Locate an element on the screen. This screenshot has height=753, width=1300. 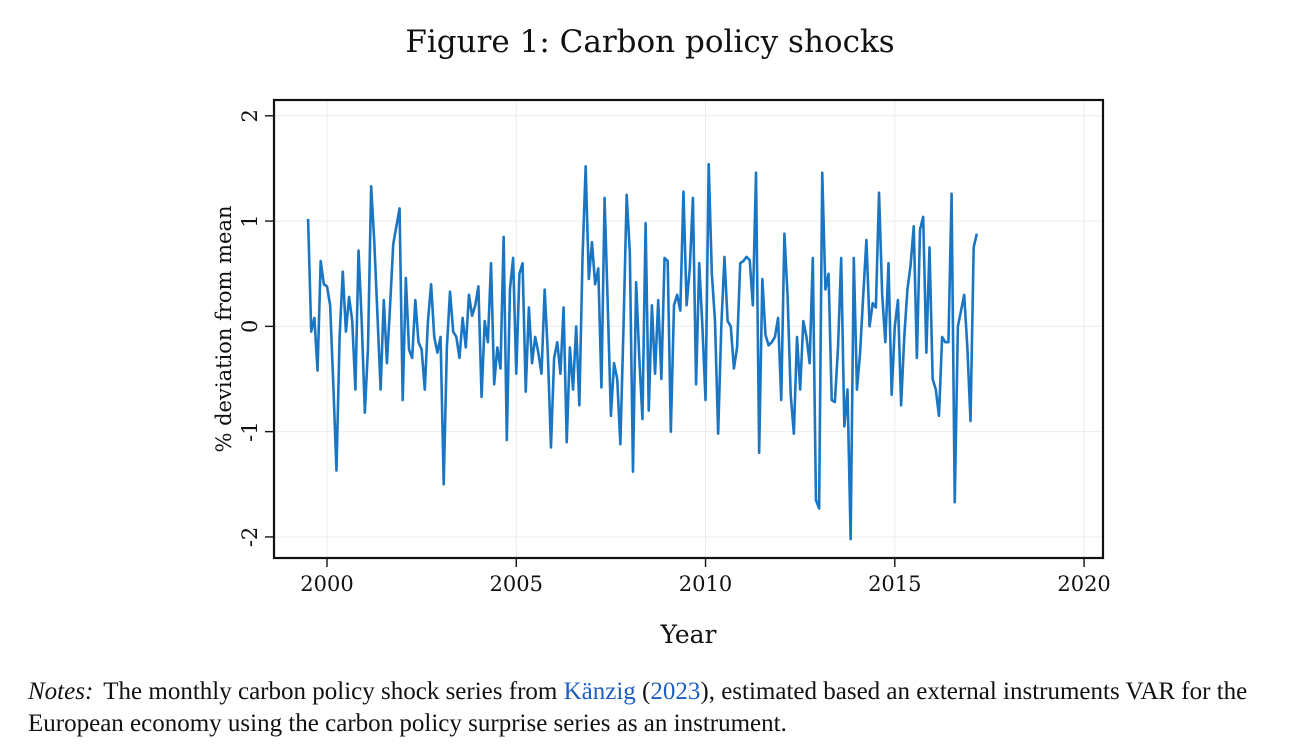
citation-author-link: Känzig is located at coordinates (599, 691).